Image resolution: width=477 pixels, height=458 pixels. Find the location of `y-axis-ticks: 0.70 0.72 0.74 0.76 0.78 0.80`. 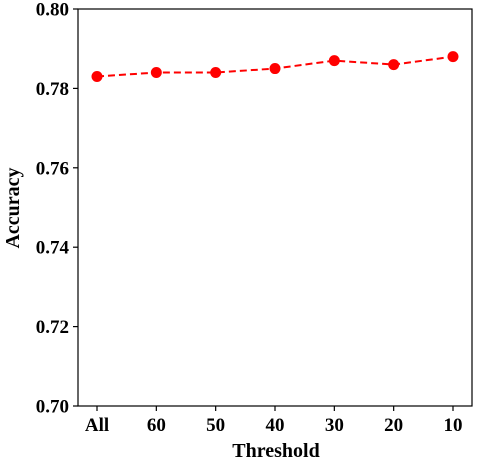

y-axis-ticks: 0.70 0.72 0.74 0.76 0.78 0.80 is located at coordinates (57, 209).